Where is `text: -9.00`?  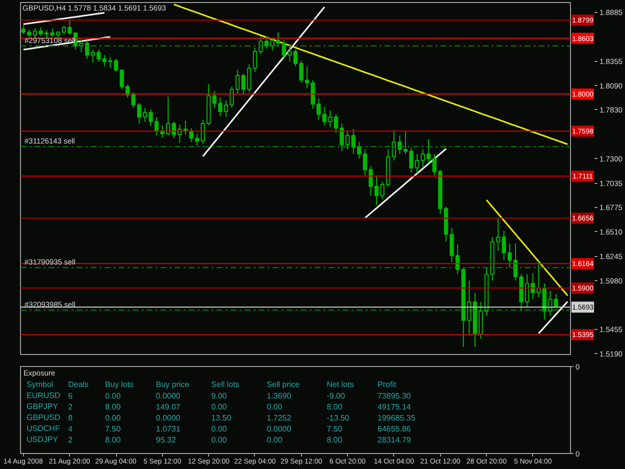 text: -9.00 is located at coordinates (336, 396).